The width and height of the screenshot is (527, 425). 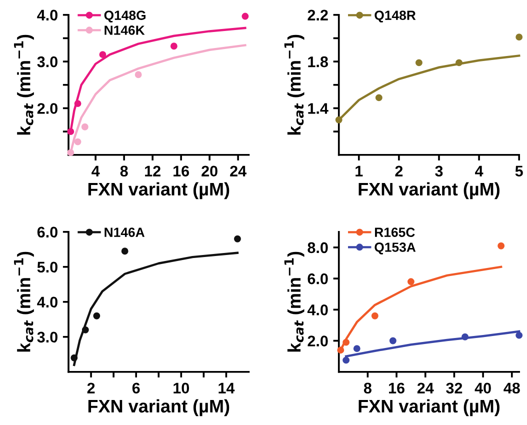 What do you see at coordinates (124, 232) in the screenshot?
I see `legend-label: N146A` at bounding box center [124, 232].